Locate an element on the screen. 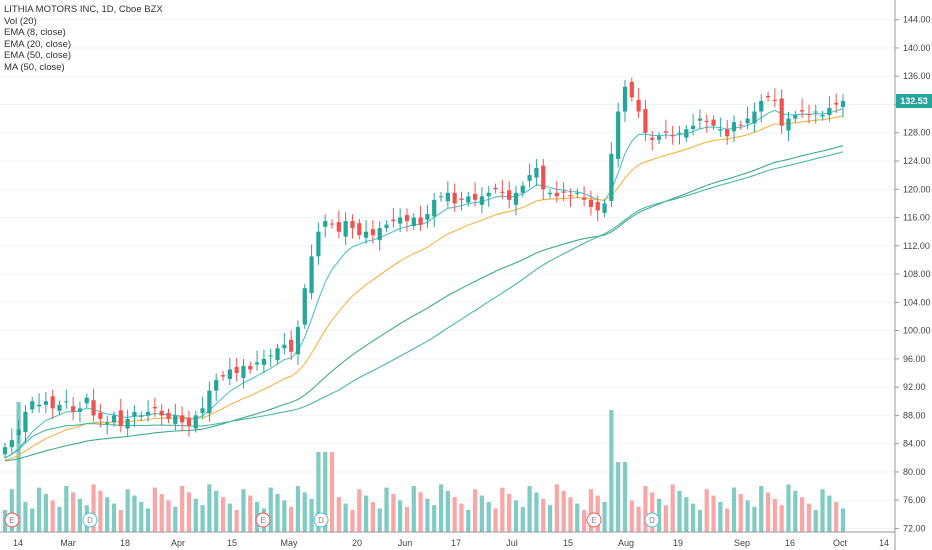  time-tick-label: Jul is located at coordinates (512, 543).